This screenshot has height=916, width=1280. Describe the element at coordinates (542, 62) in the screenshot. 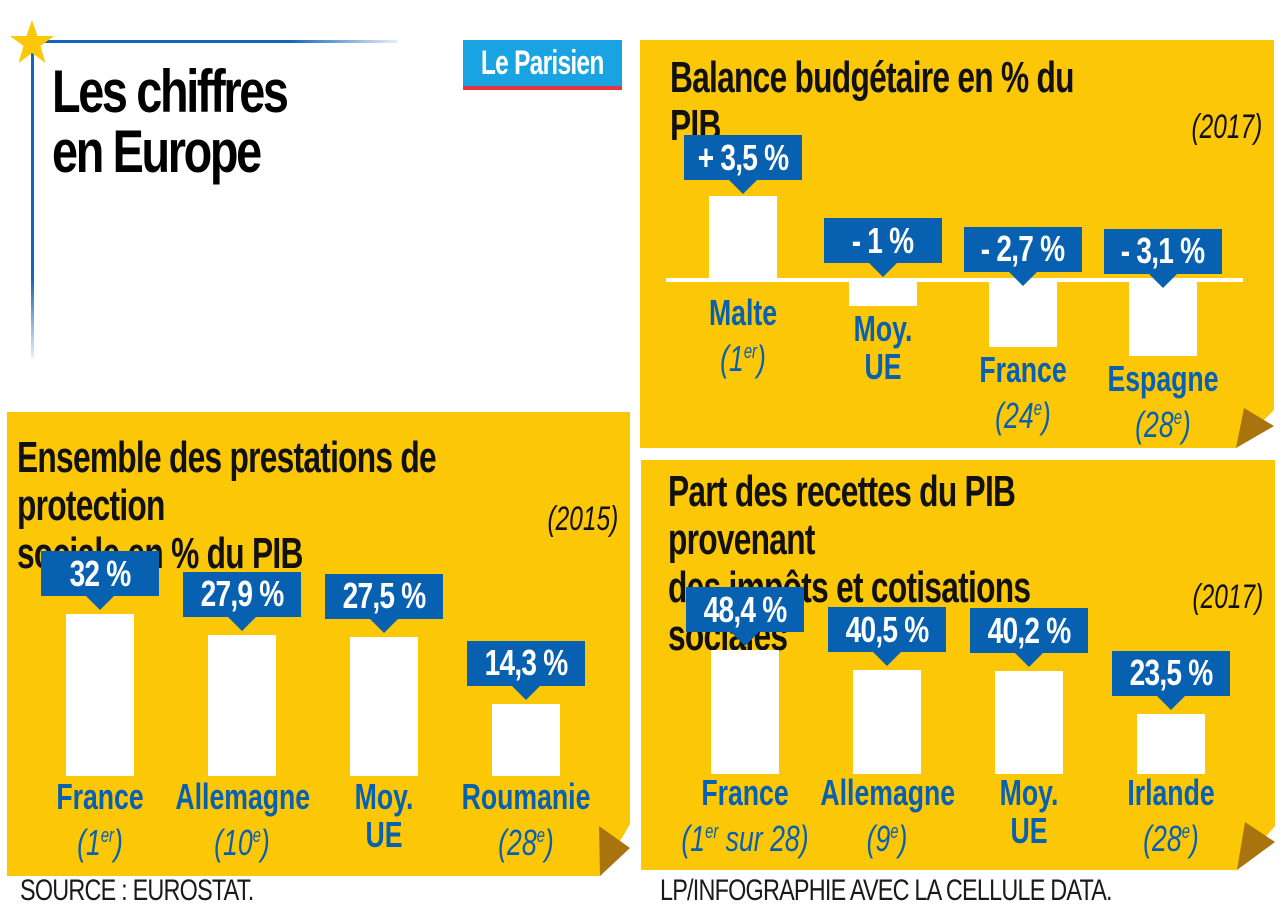

I see `logo-text: Le Parisien` at that location.